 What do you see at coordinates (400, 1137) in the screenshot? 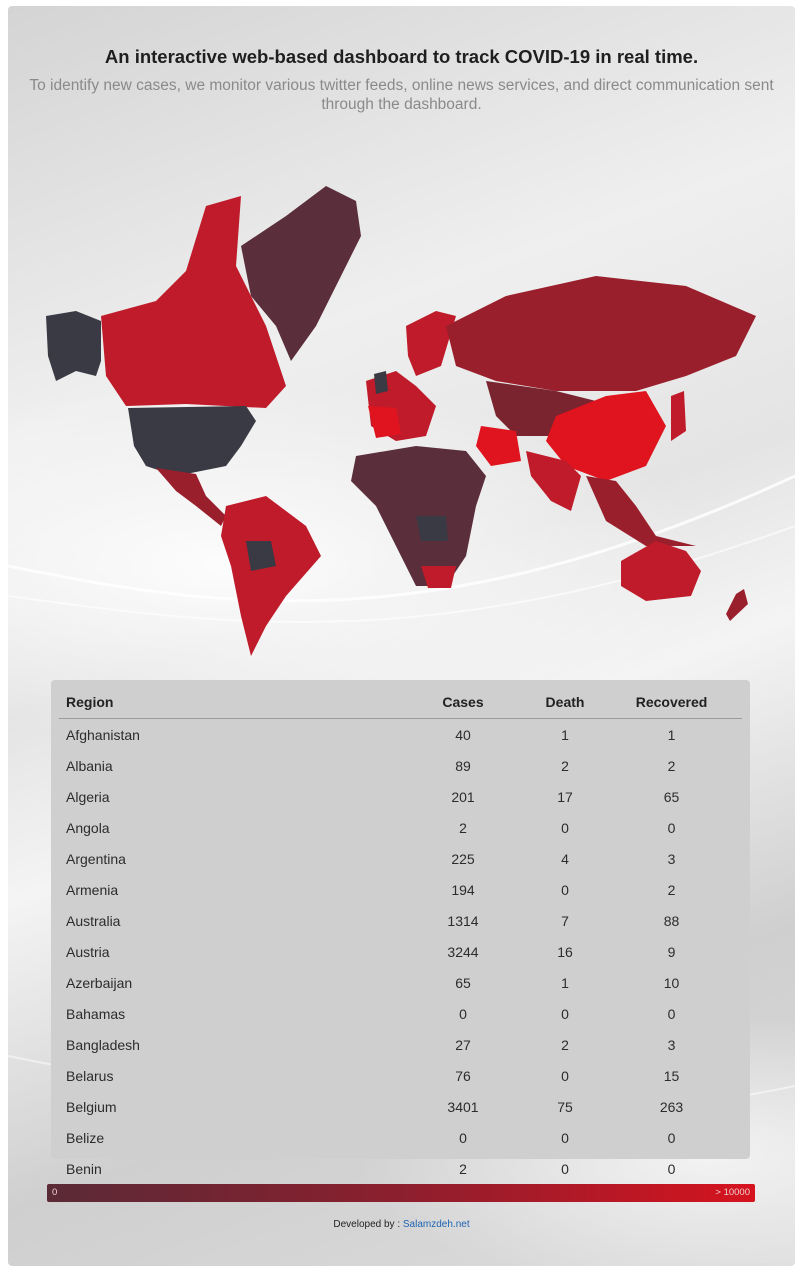
I see `table-row: Belize 0 0 0` at bounding box center [400, 1137].